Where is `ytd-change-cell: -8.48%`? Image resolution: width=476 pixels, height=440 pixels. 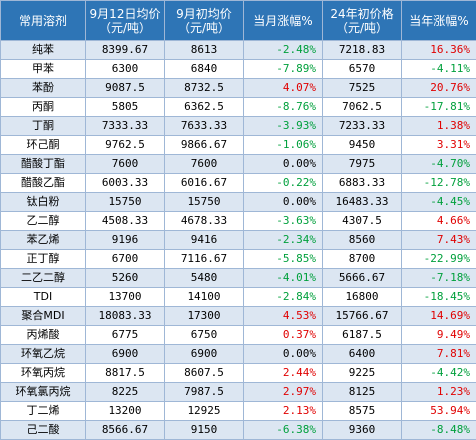
ytd-change-cell: -8.48% is located at coordinates (439, 430).